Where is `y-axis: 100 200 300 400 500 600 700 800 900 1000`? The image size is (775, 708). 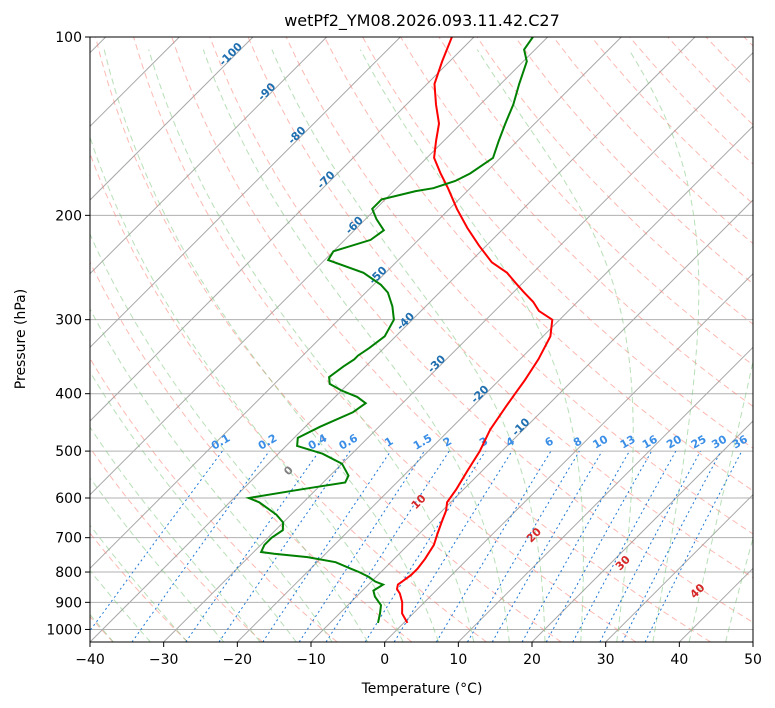 y-axis: 100 200 300 400 500 600 700 800 900 1000 is located at coordinates (68, 334).